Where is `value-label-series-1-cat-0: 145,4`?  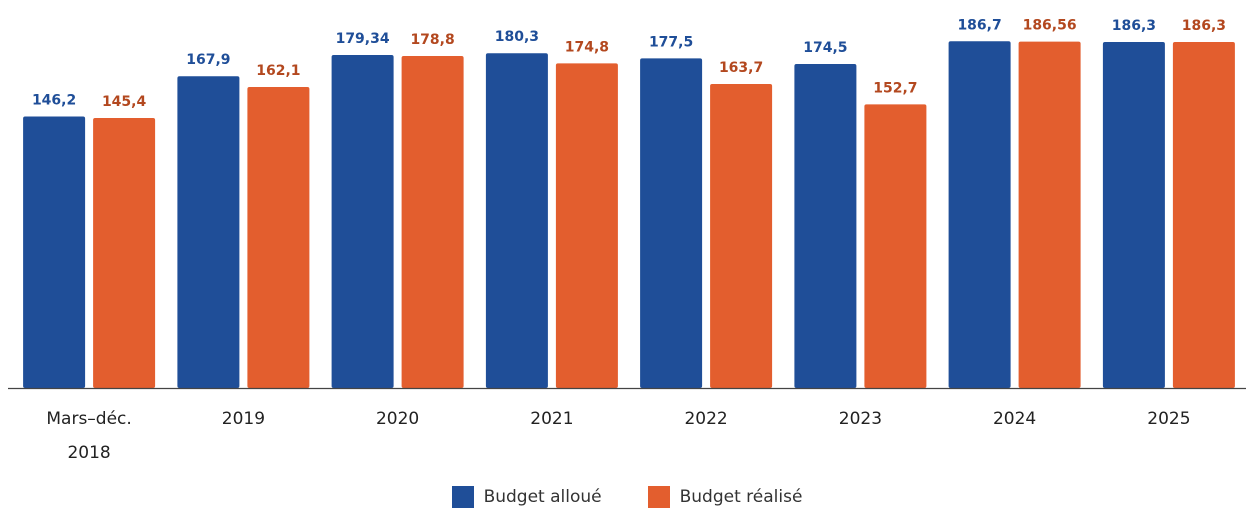
value-label-series-1-cat-0: 145,4 is located at coordinates (124, 102).